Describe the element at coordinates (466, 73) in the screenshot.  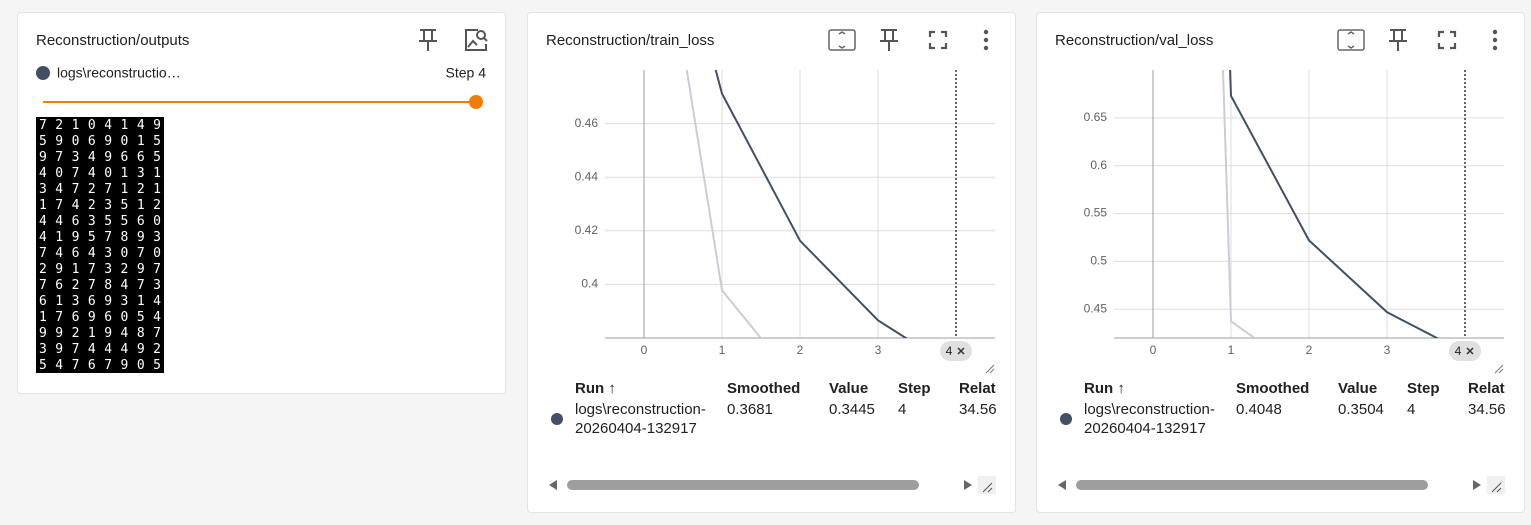
I see `step-label: Step 4` at that location.